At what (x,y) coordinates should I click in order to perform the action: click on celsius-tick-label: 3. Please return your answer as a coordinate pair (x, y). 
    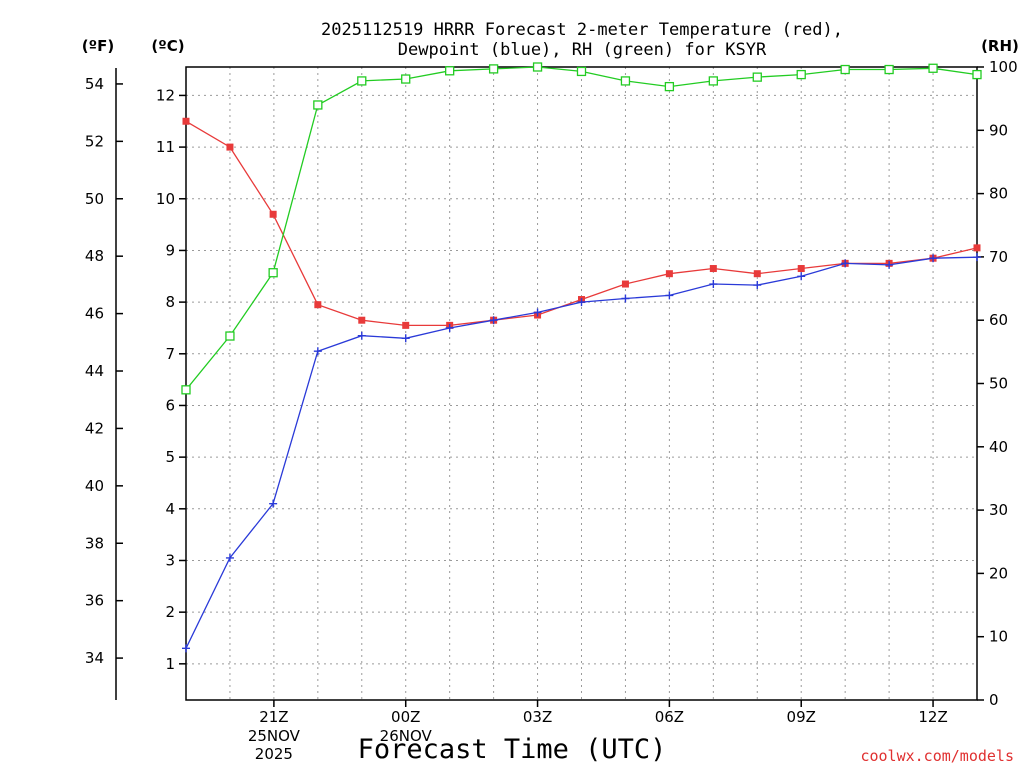
    Looking at the image, I should click on (170, 560).